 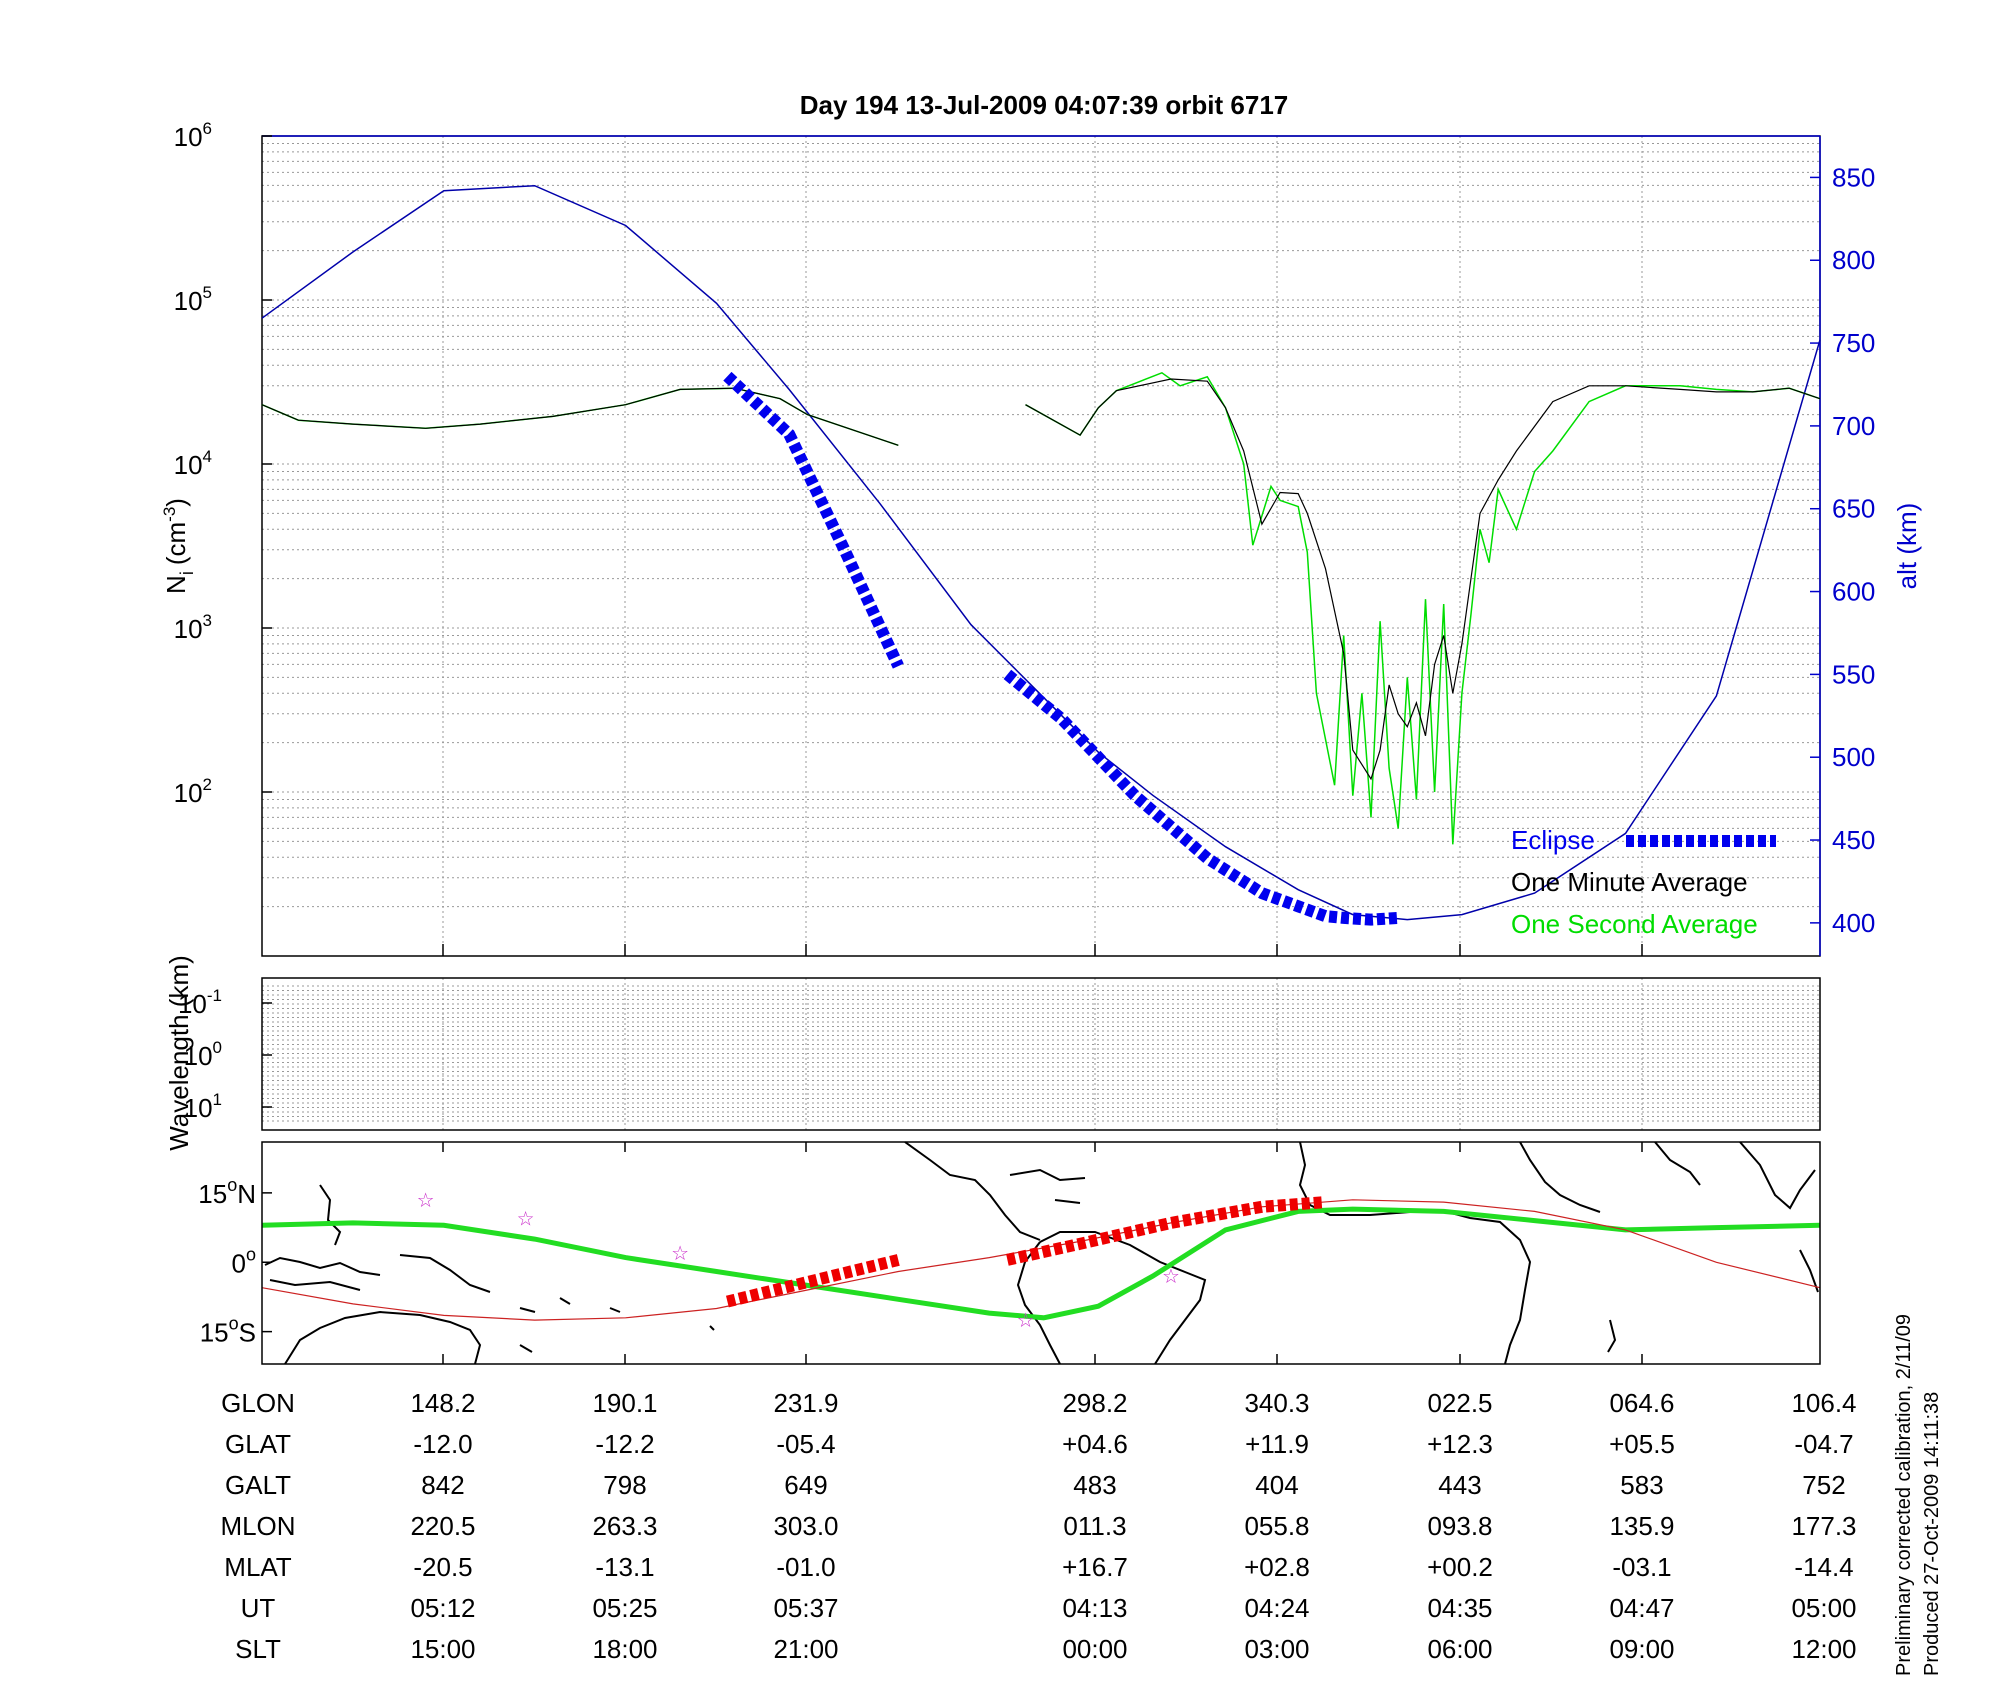 I want to click on map-series: ☆ ☆ ☆ ☆ ☆, so click(x=1041, y=1260).